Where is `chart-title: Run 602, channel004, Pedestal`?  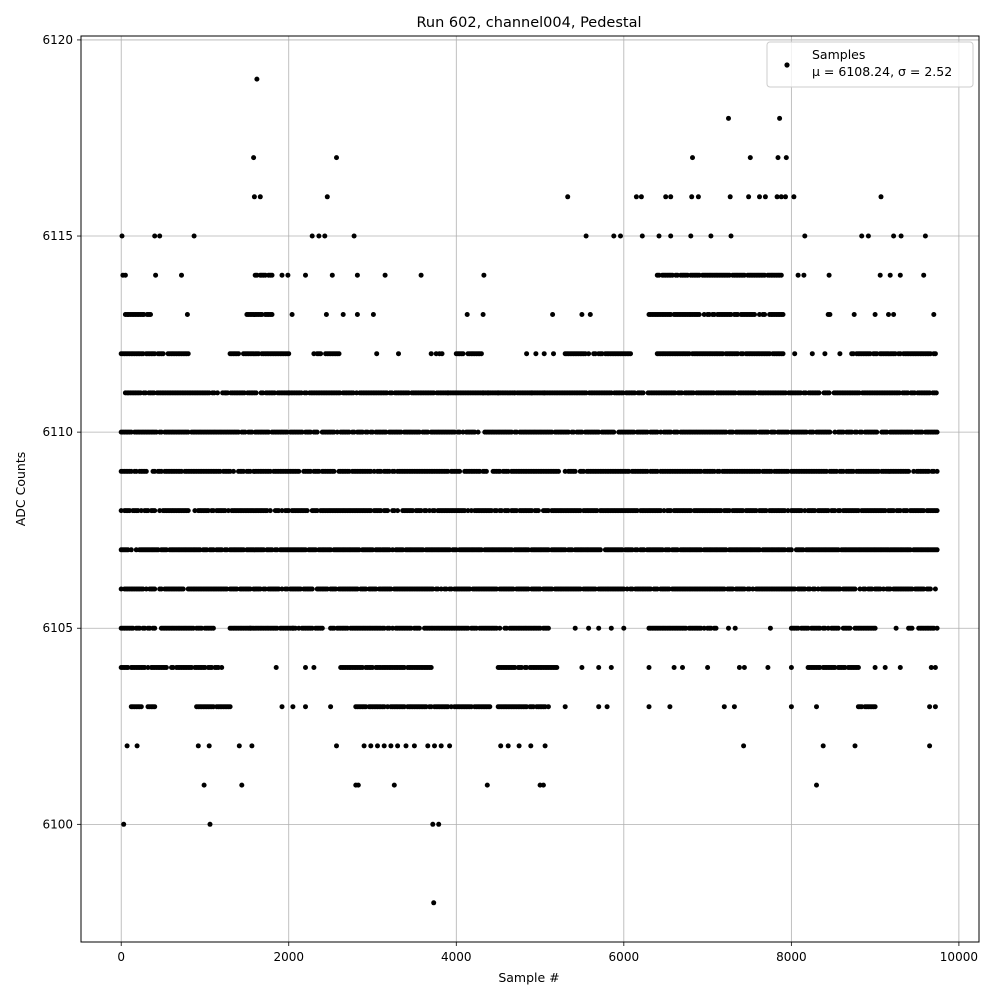 chart-title: Run 602, channel004, Pedestal is located at coordinates (528, 23).